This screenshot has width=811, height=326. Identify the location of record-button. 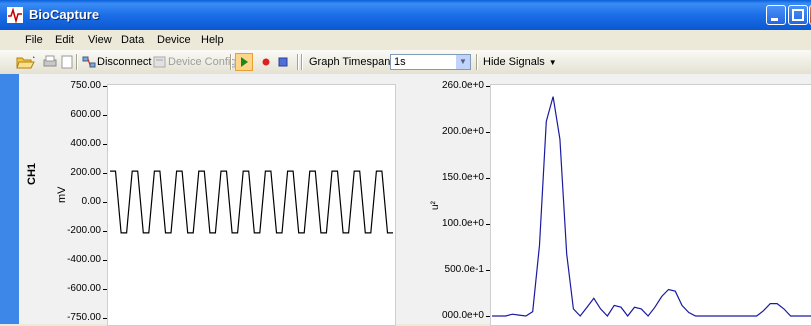
(266, 62).